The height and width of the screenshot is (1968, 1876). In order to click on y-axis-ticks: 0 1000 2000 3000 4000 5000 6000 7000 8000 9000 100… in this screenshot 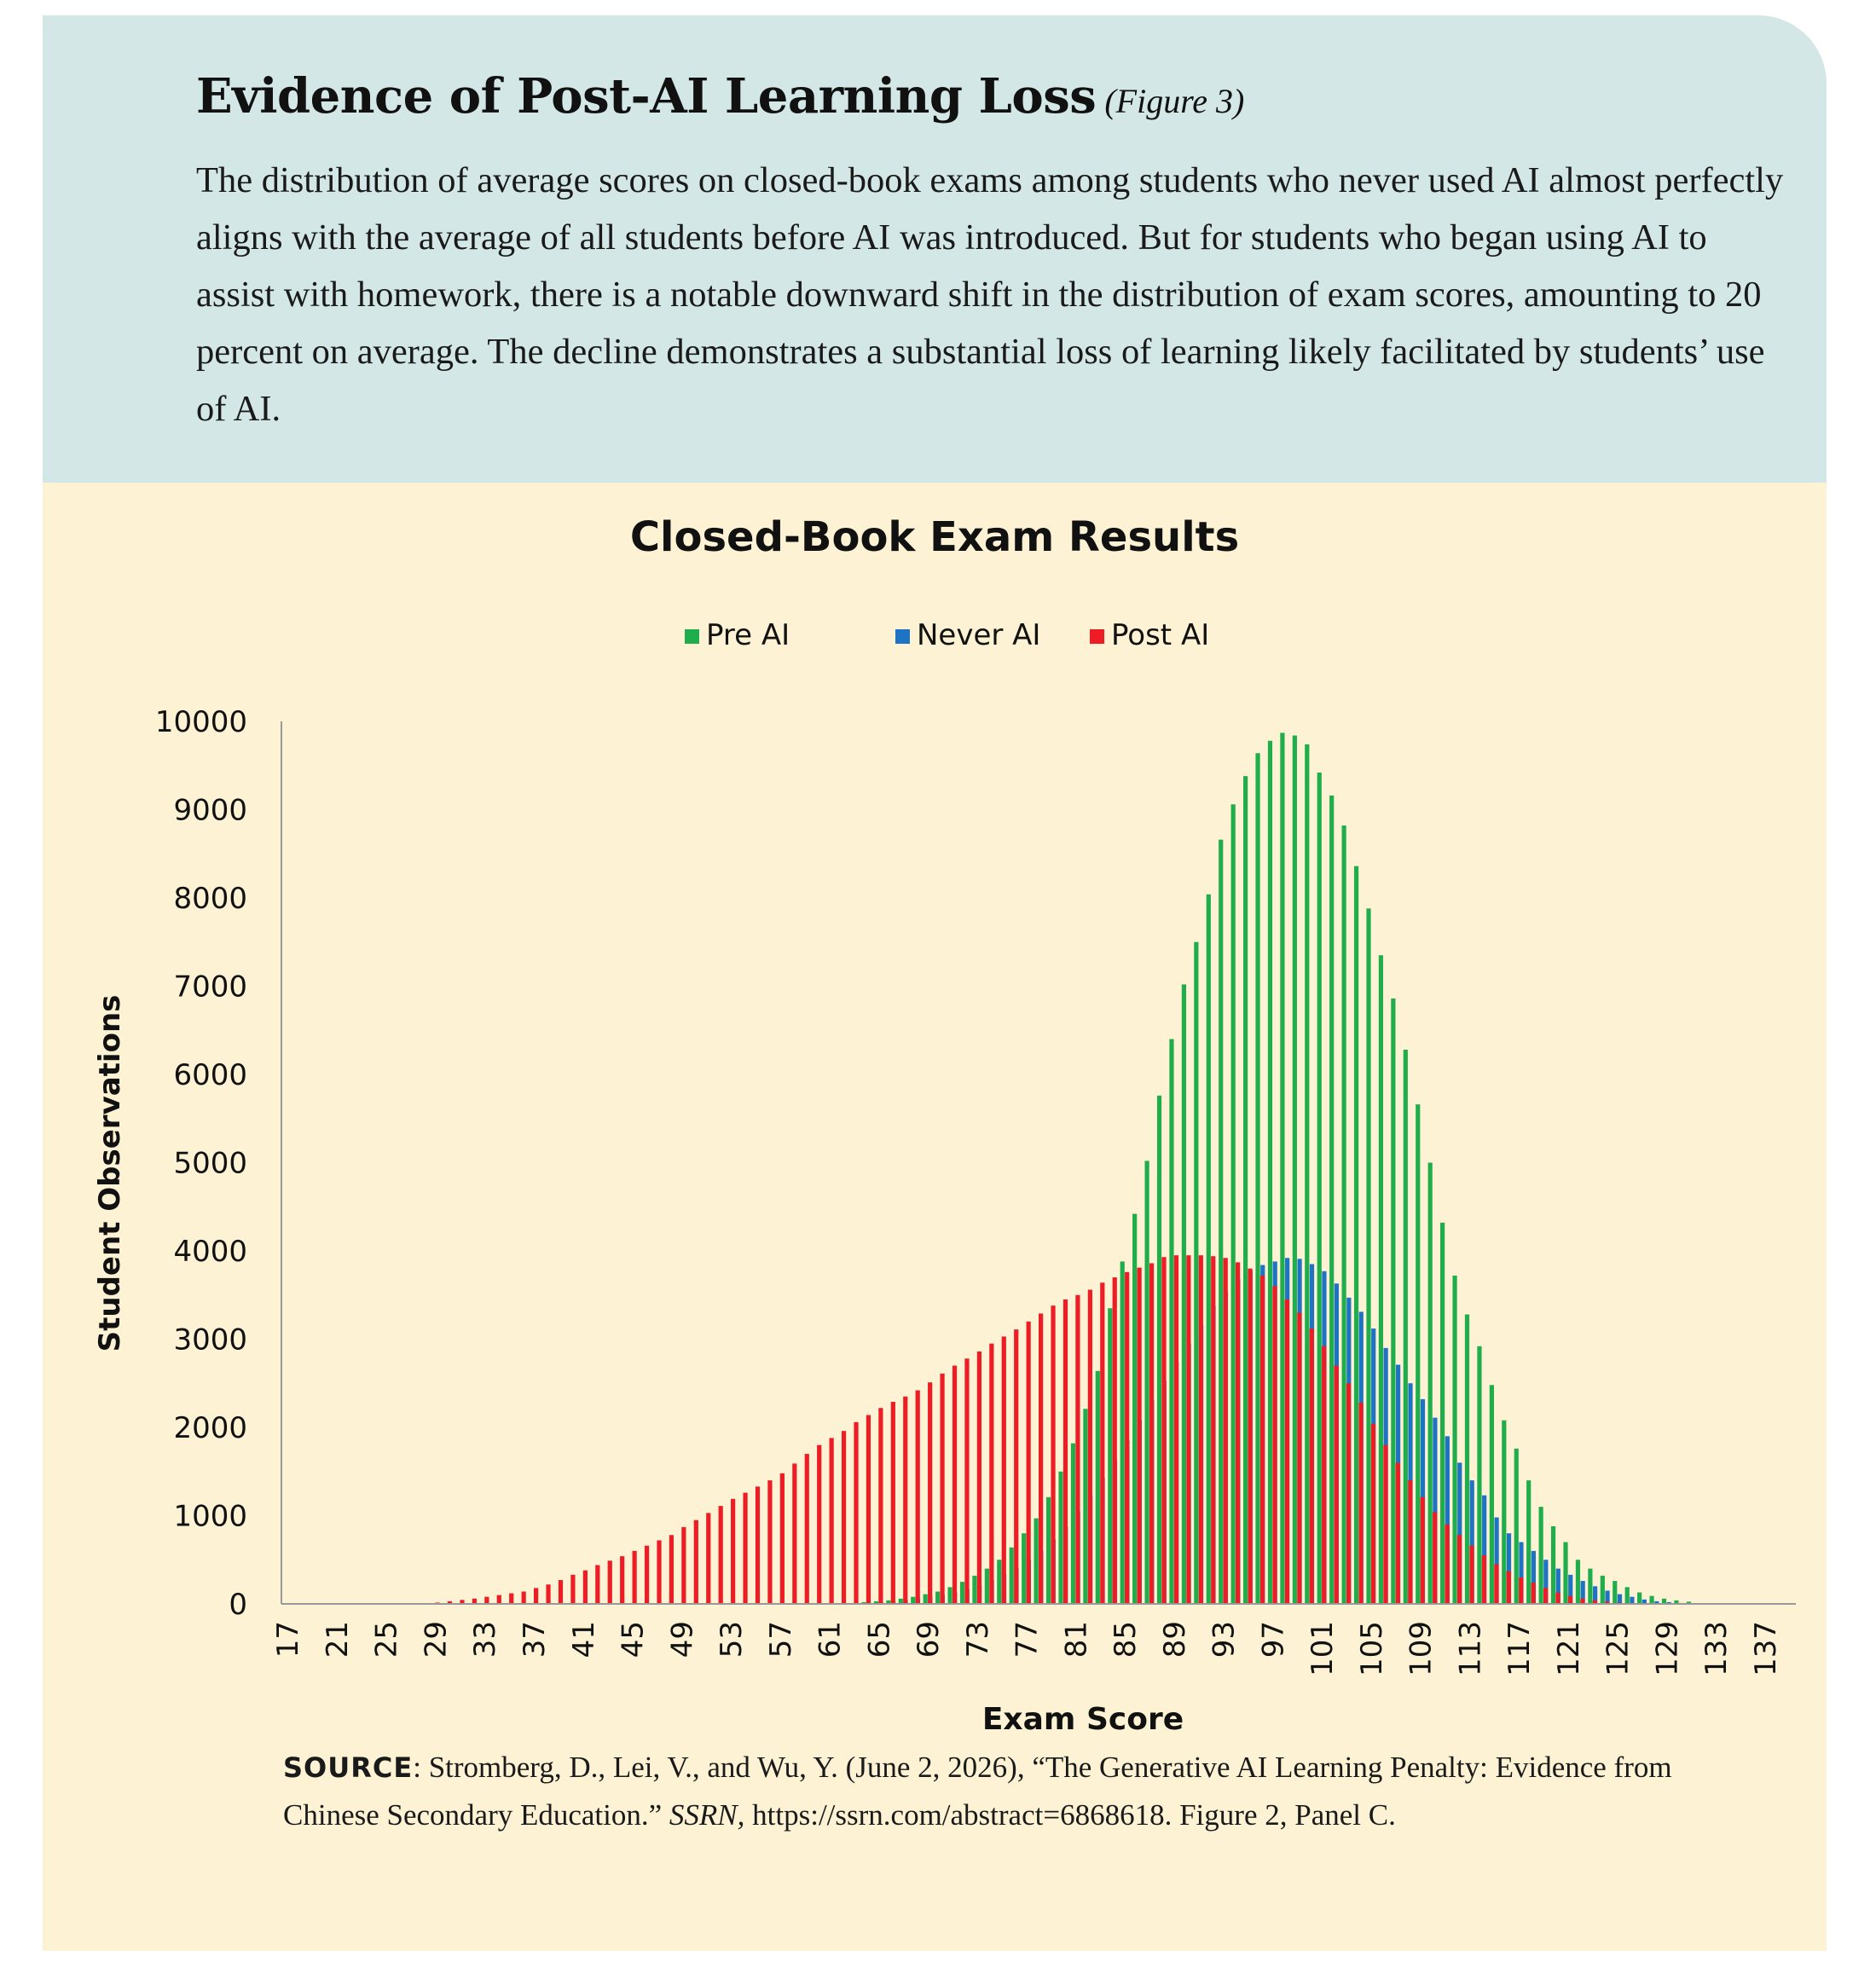, I will do `click(201, 1164)`.